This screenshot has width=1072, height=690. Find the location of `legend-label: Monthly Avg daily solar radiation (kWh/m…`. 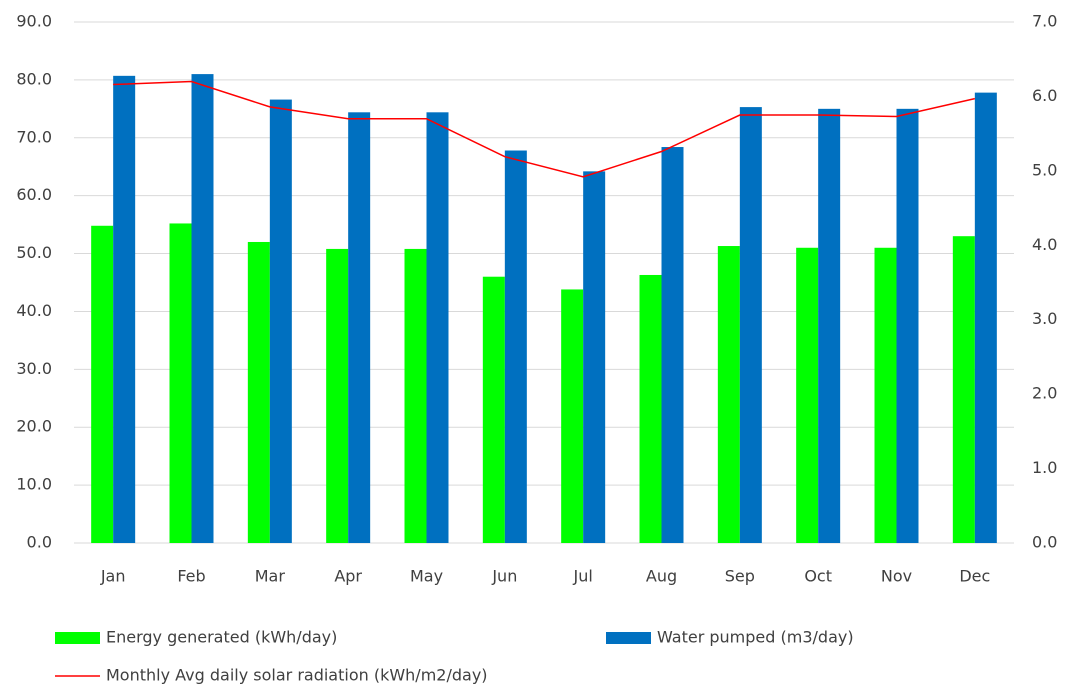

legend-label: Monthly Avg daily solar radiation (kWh/m… is located at coordinates (297, 675).